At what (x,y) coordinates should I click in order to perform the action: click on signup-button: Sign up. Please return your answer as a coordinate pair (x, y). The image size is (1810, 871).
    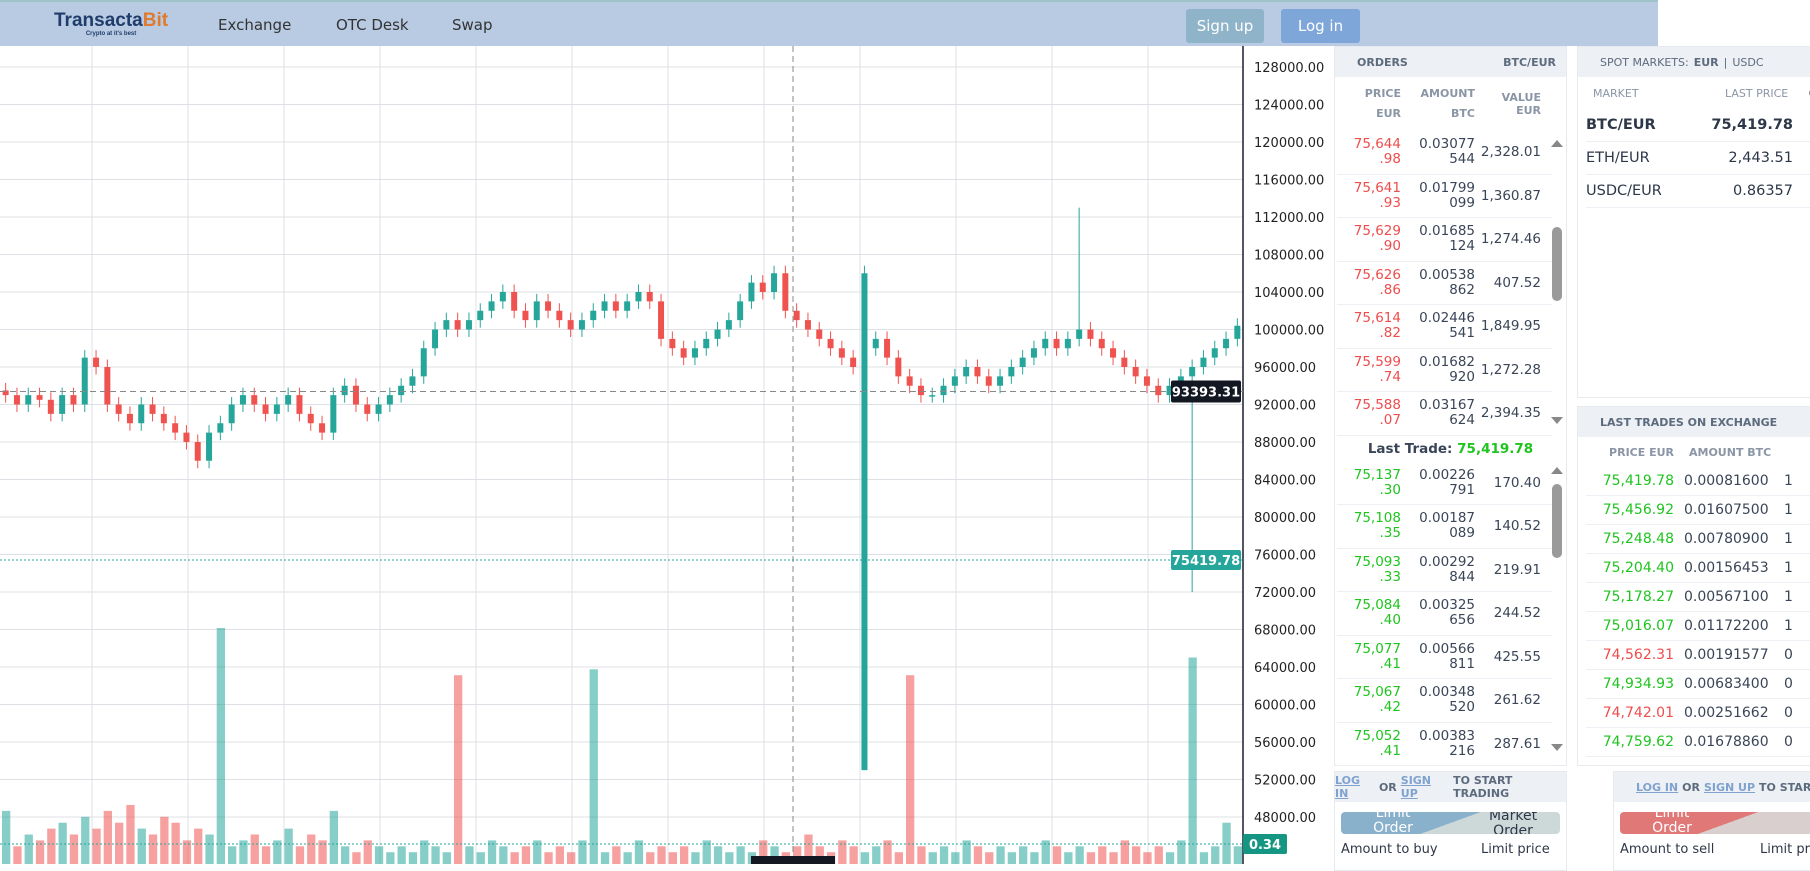
    Looking at the image, I should click on (1225, 26).